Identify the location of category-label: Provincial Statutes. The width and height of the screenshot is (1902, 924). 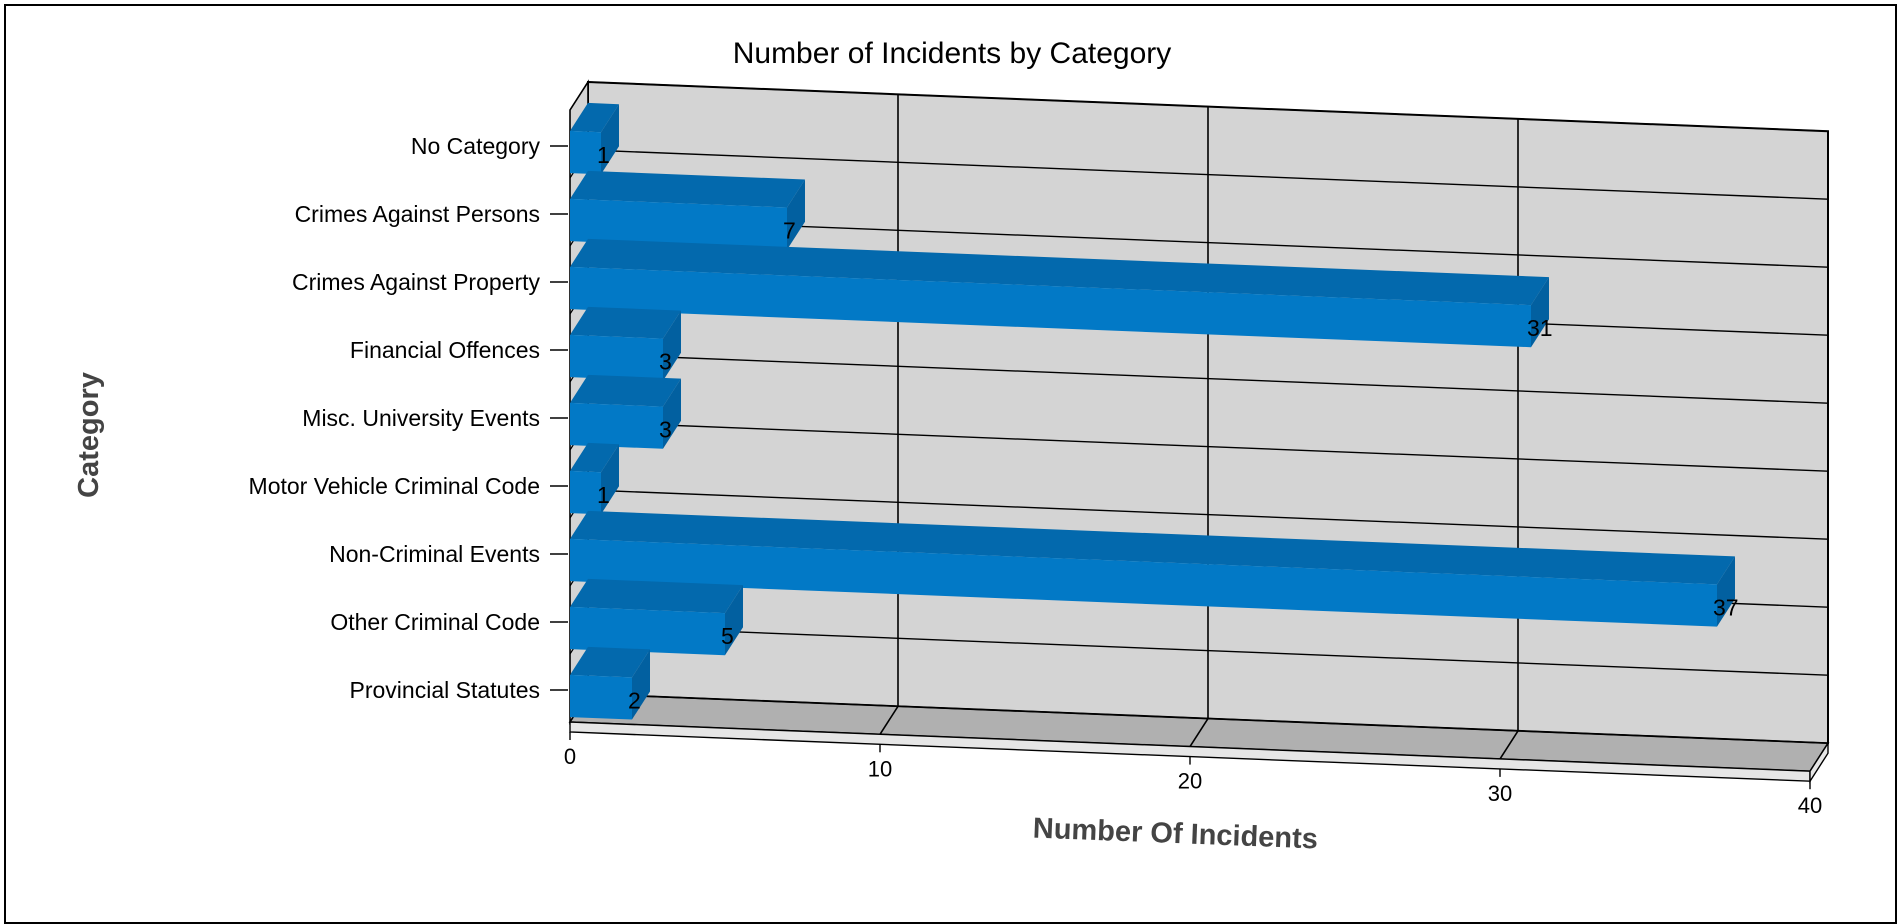
(445, 690).